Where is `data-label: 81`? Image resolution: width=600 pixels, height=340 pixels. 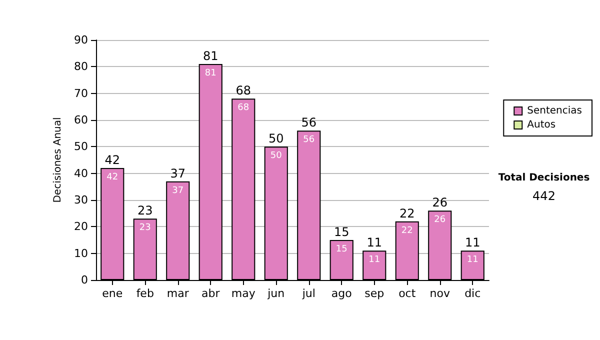
data-label: 81 is located at coordinates (210, 73).